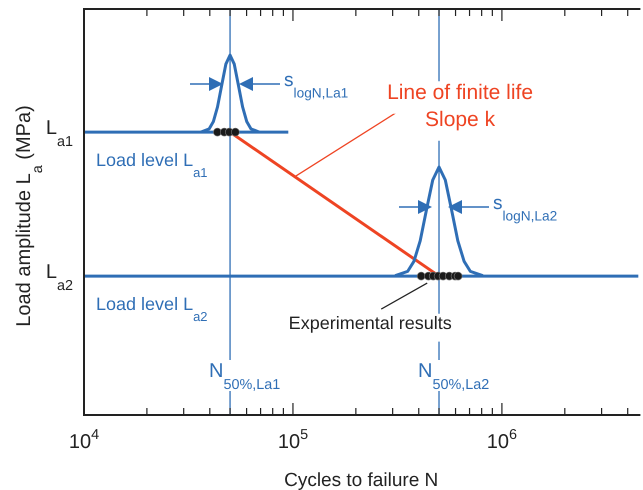  What do you see at coordinates (29, 216) in the screenshot?
I see `y-axis-title: Load amplitude La (MPa)` at bounding box center [29, 216].